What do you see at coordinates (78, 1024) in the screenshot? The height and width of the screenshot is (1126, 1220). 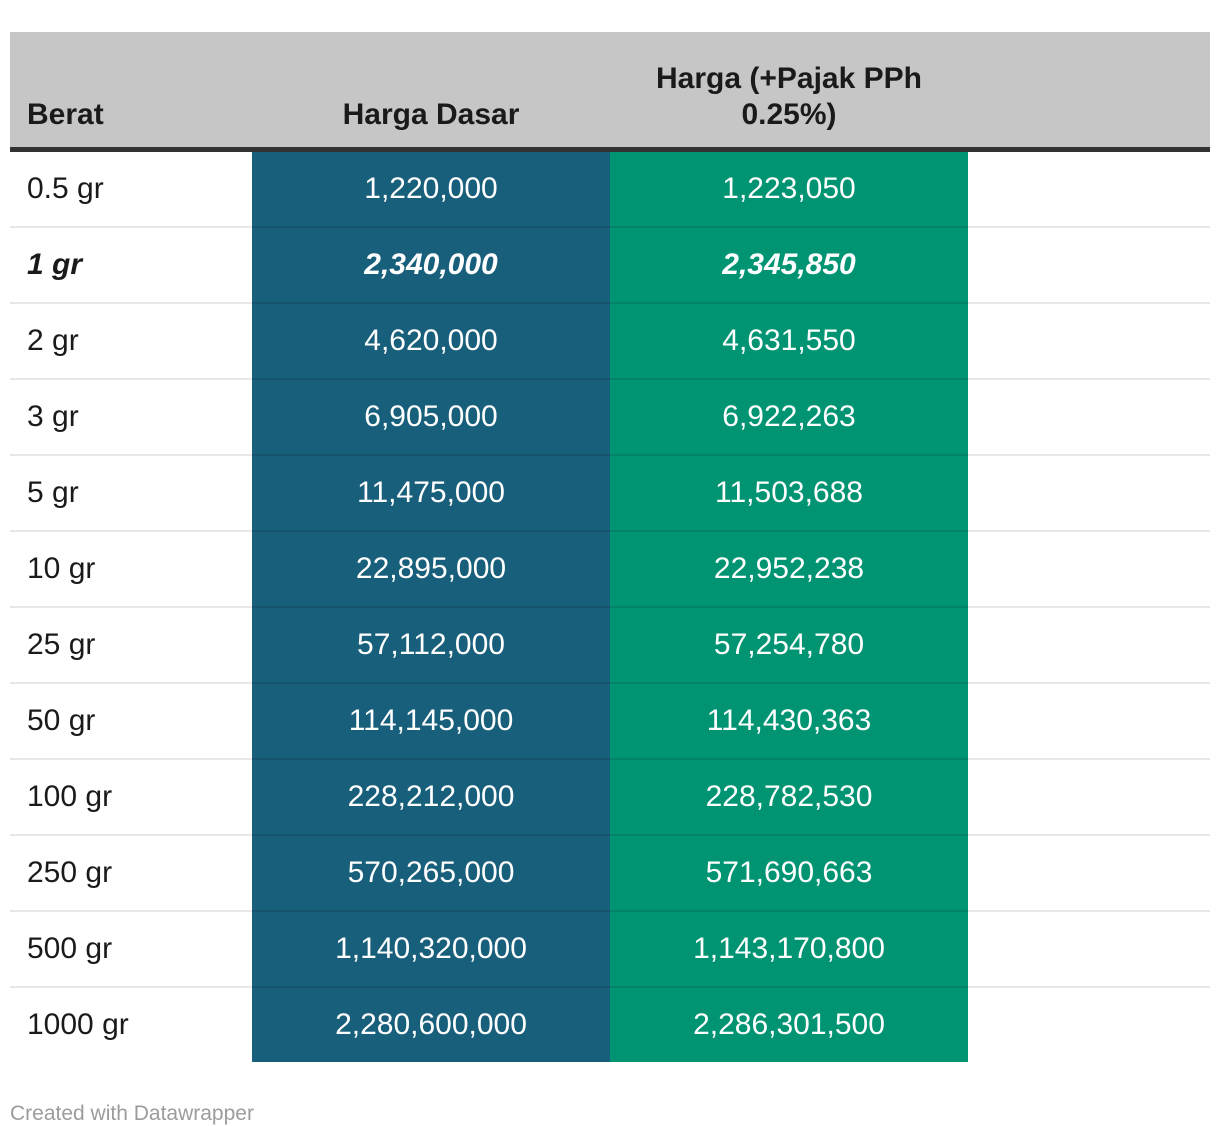 I see `weight-cell: 1000 gr` at bounding box center [78, 1024].